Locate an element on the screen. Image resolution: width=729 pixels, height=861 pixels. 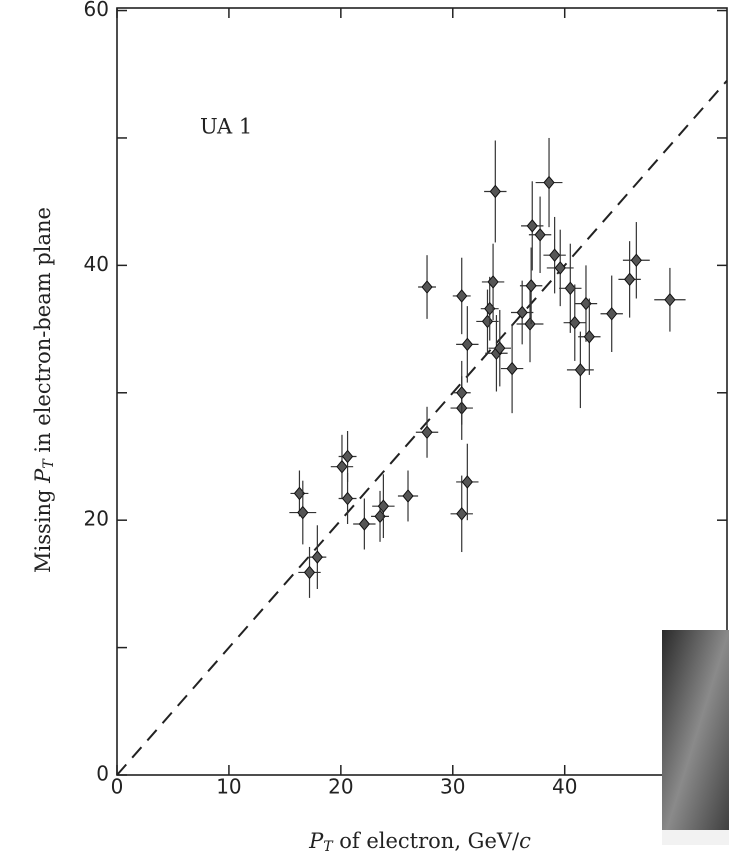
x-label-sub: T is located at coordinates (328, 847).